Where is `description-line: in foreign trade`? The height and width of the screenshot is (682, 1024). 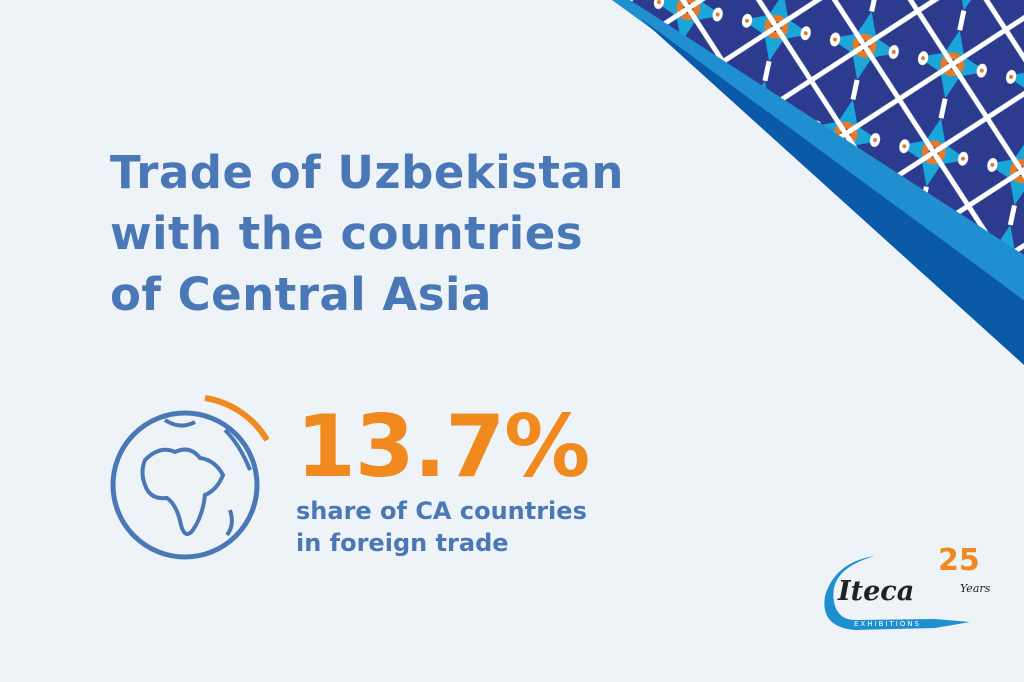 description-line: in foreign trade is located at coordinates (402, 543).